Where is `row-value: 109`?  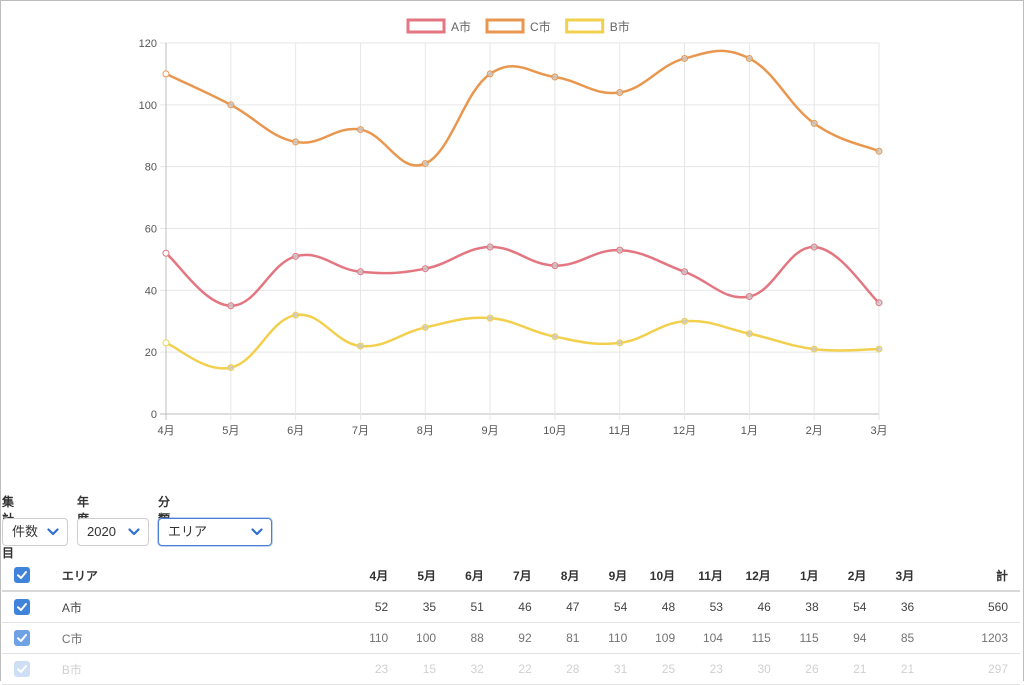
row-value: 109 is located at coordinates (651, 638).